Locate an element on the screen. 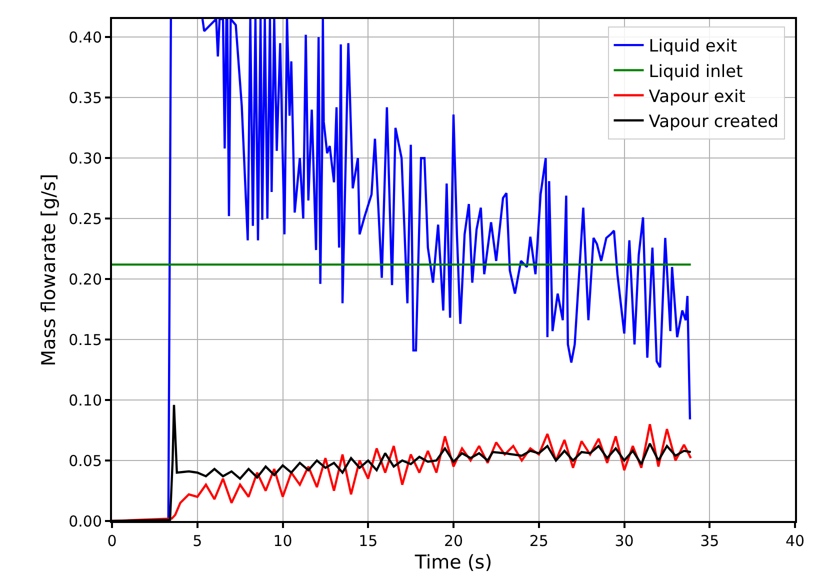  legend-label: Vapour exit is located at coordinates (697, 96).